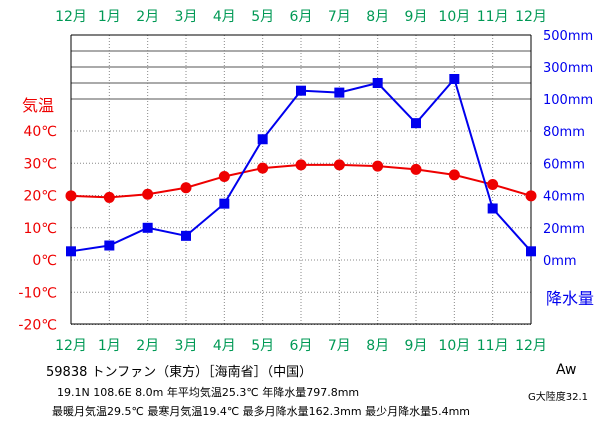 The width and height of the screenshot is (611, 425). Describe the element at coordinates (44, 261) in the screenshot. I see `temperature-tick-label: 0℃` at that location.